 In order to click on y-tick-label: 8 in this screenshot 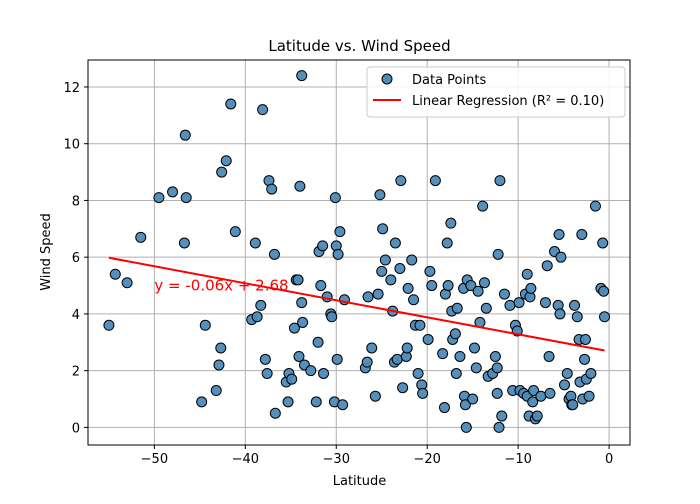, I will do `click(76, 201)`.